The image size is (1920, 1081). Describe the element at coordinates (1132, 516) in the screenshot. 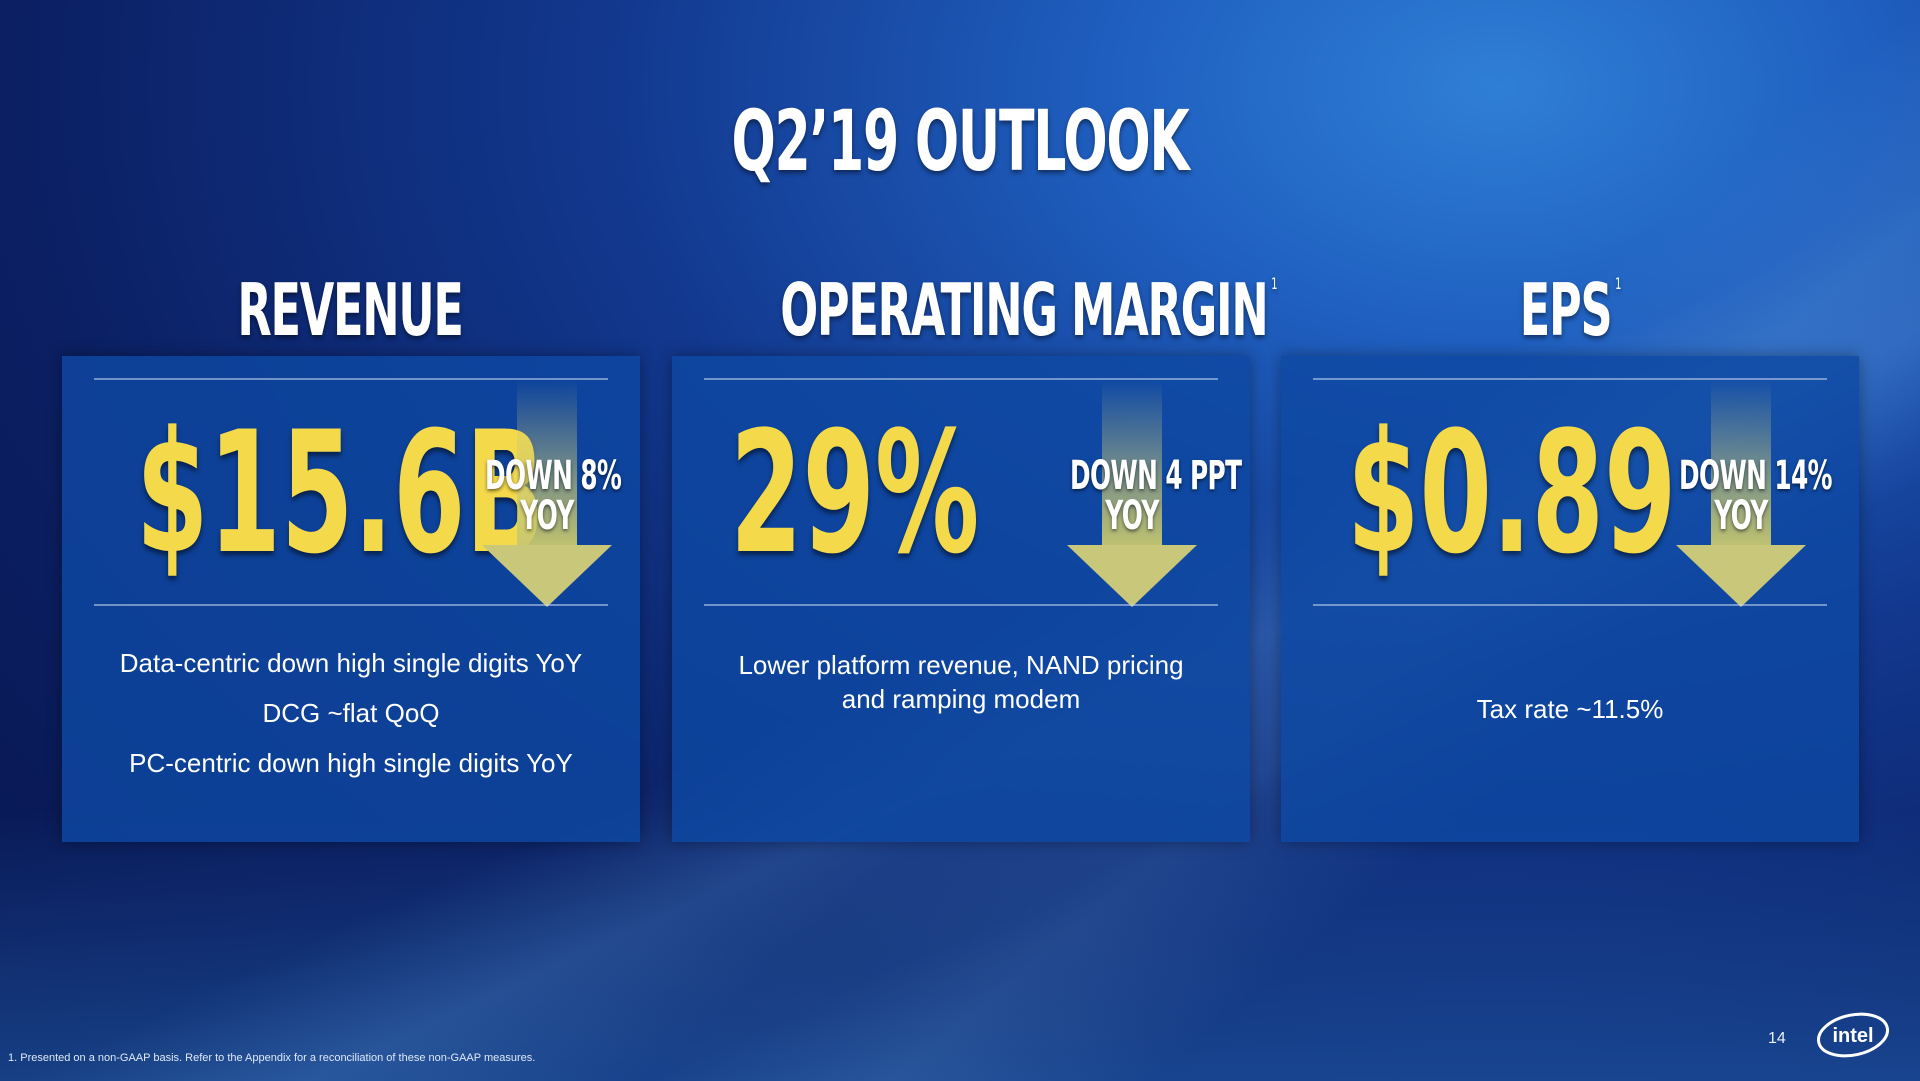

I see `operating-margin-change-period: YOY` at that location.